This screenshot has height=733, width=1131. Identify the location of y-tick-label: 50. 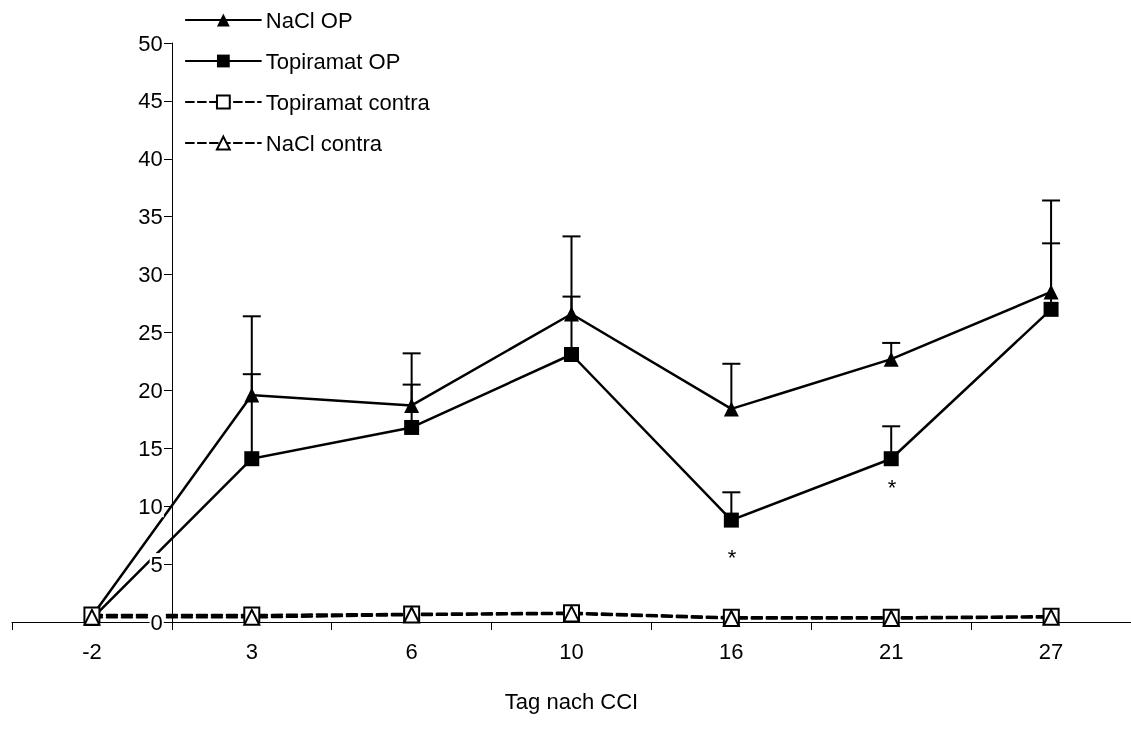
(150, 43).